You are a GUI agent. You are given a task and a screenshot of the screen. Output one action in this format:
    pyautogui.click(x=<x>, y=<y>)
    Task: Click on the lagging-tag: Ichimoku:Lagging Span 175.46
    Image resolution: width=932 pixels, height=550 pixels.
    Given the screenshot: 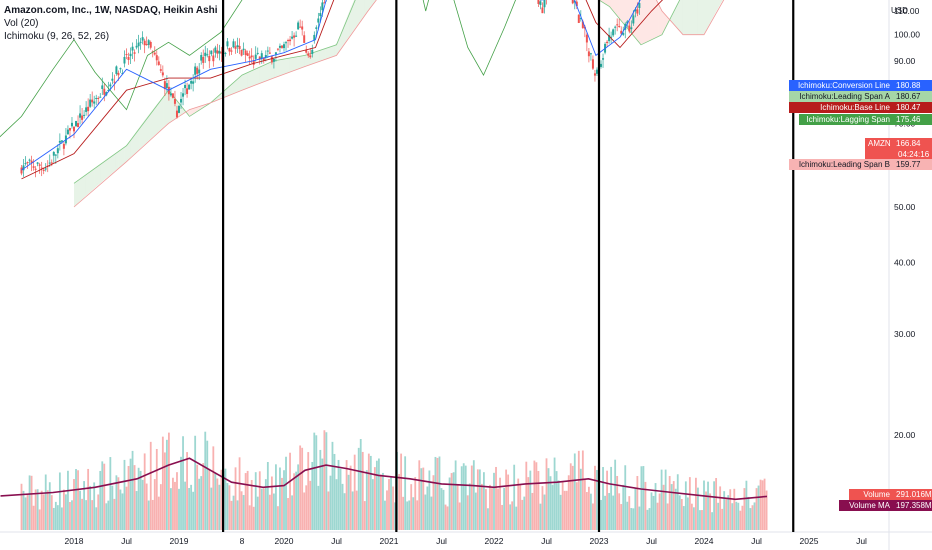 What is the action you would take?
    pyautogui.click(x=865, y=119)
    